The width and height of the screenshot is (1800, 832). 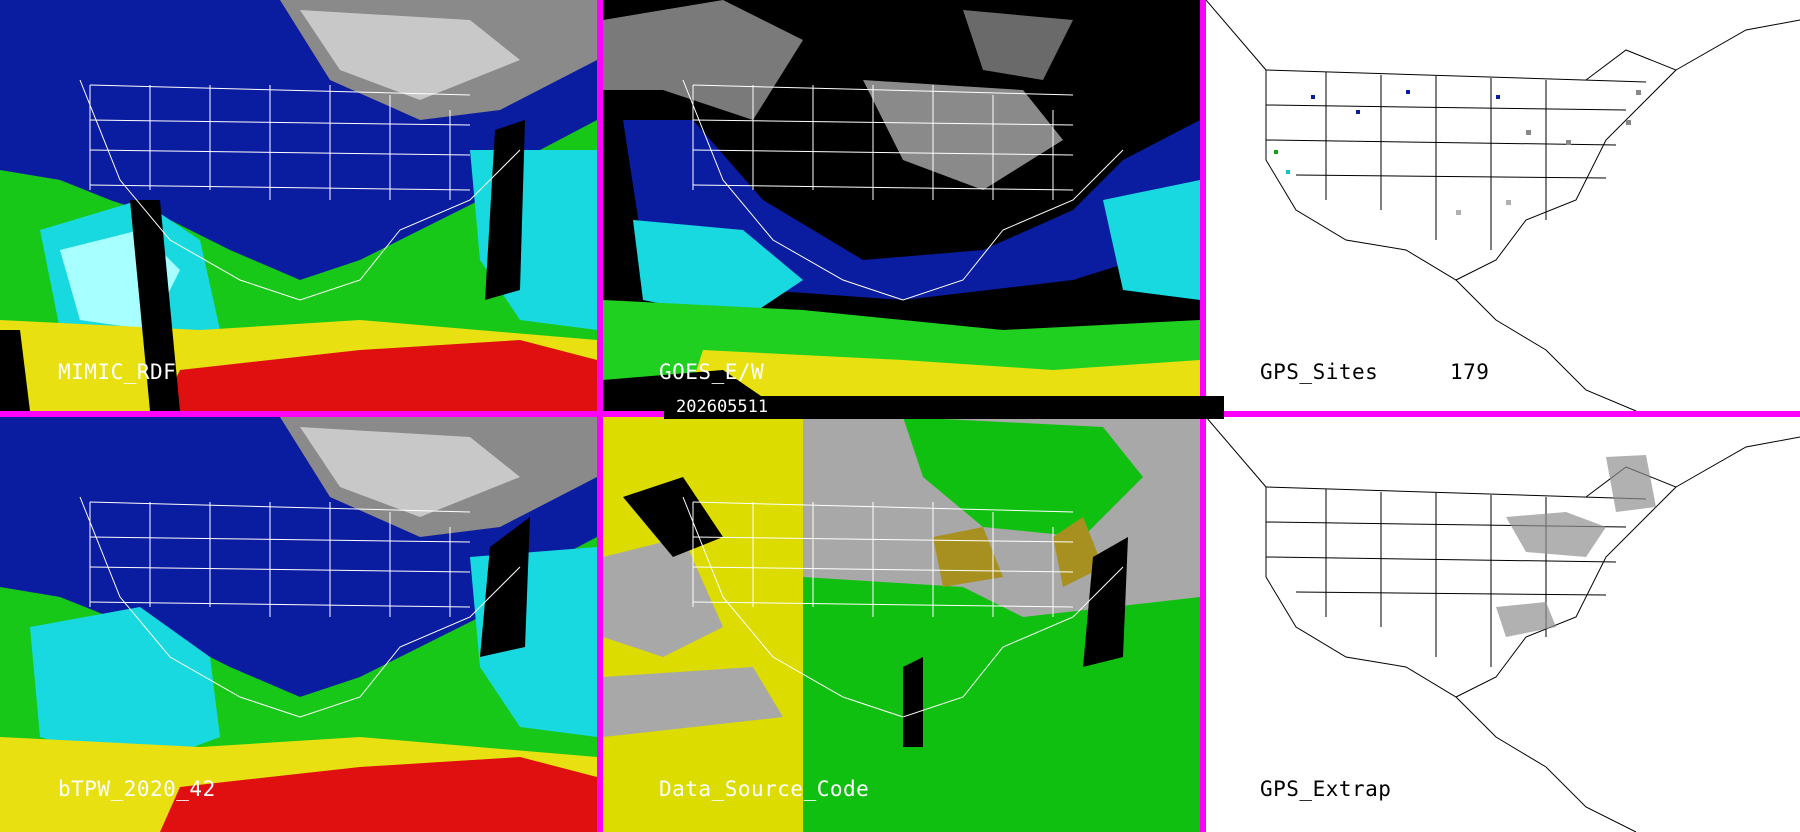 What do you see at coordinates (1556, 534) in the screenshot?
I see `extrap-region-northeast` at bounding box center [1556, 534].